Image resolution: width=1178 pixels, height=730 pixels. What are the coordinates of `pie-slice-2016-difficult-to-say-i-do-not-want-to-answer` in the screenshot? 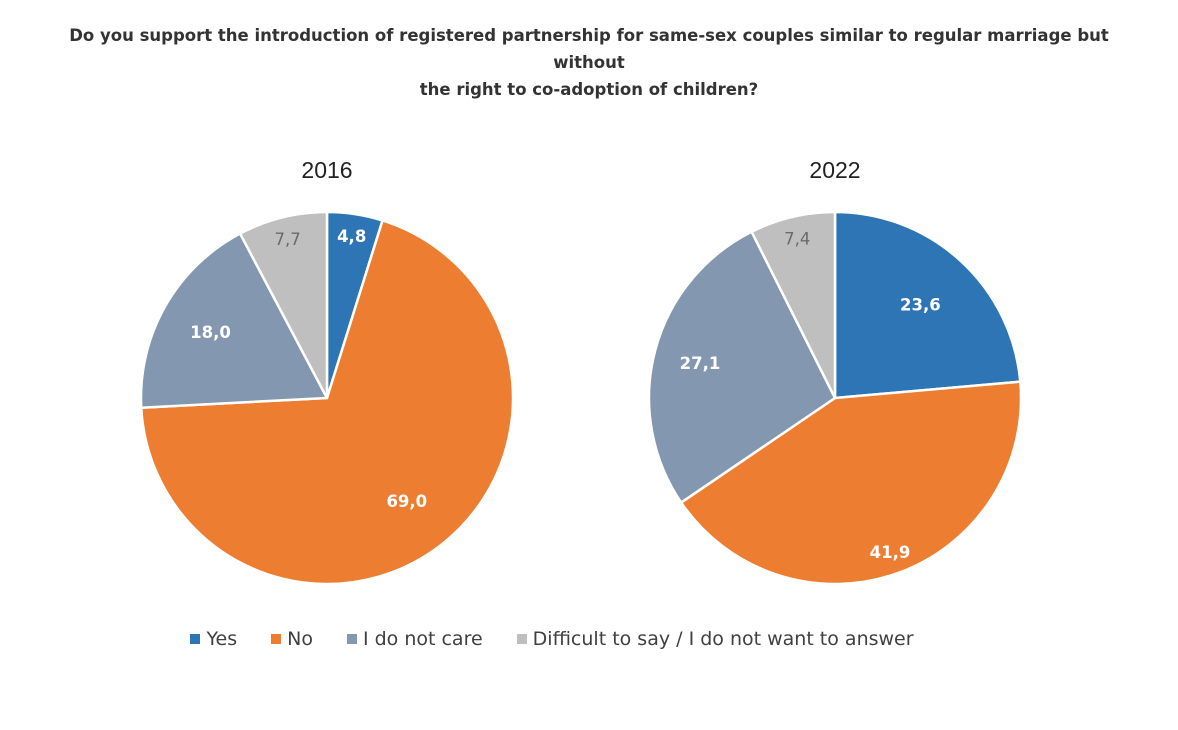 It's located at (283, 305).